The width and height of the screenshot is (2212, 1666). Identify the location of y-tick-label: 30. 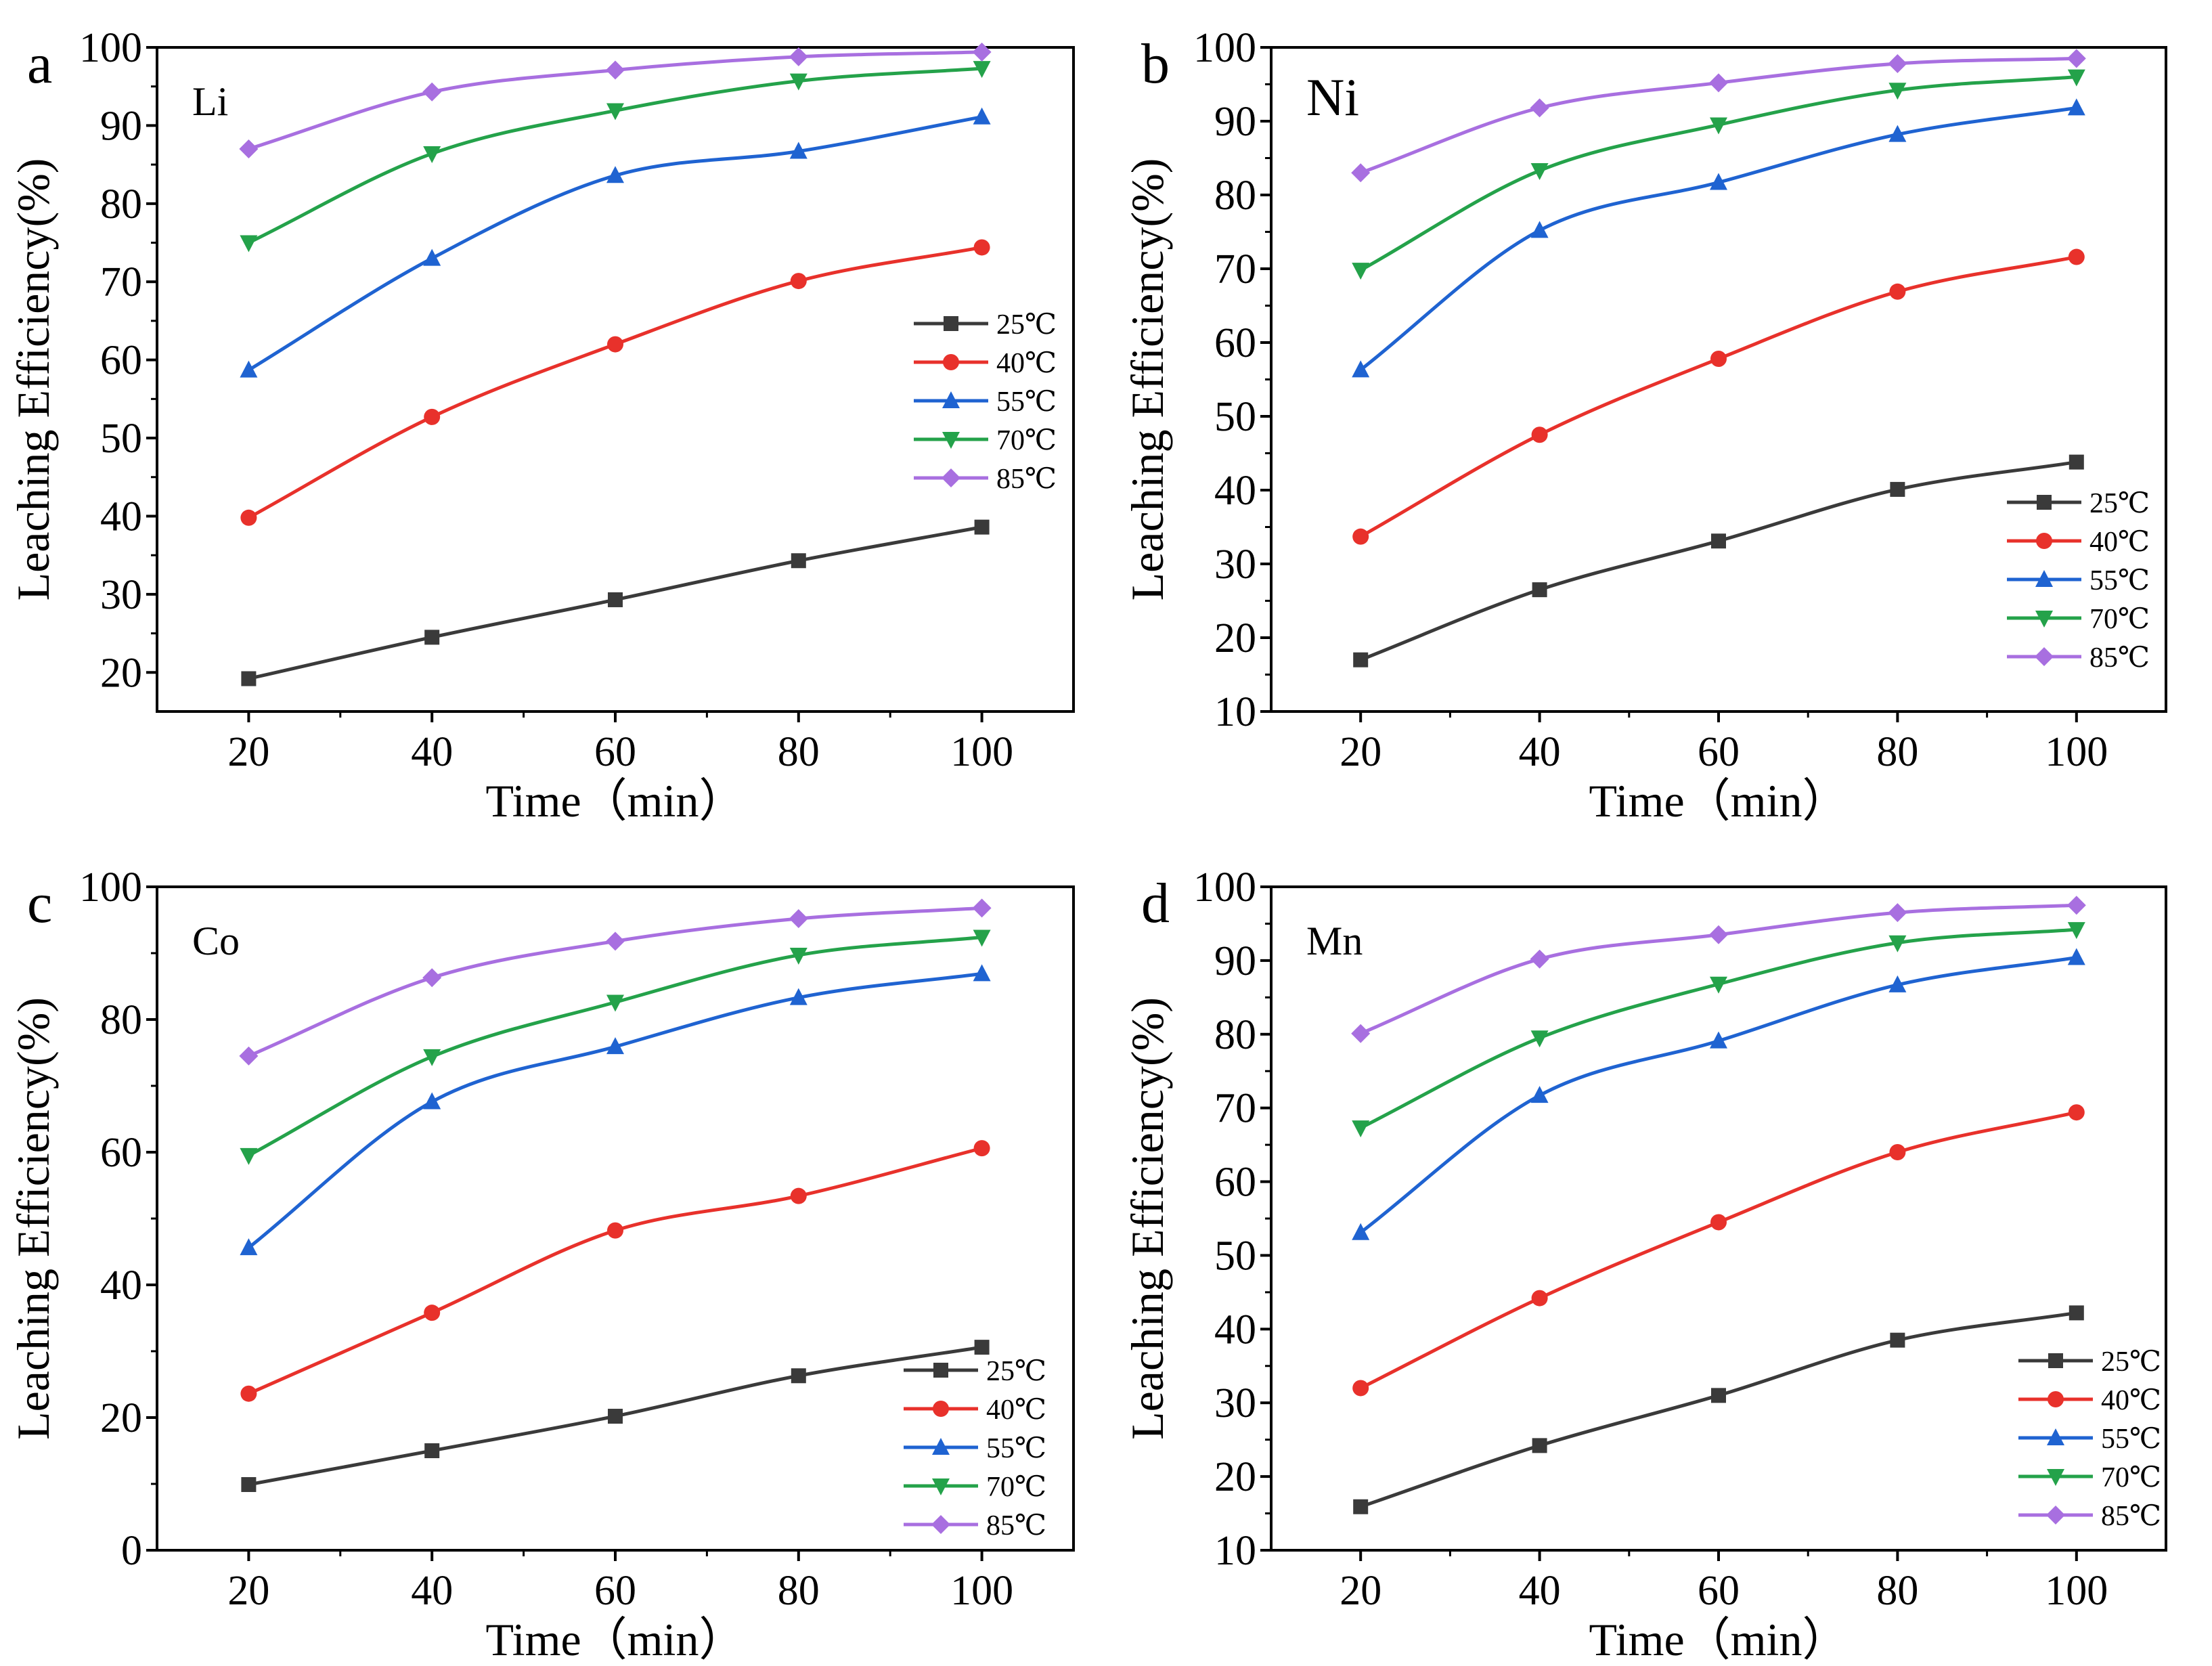
(1235, 565).